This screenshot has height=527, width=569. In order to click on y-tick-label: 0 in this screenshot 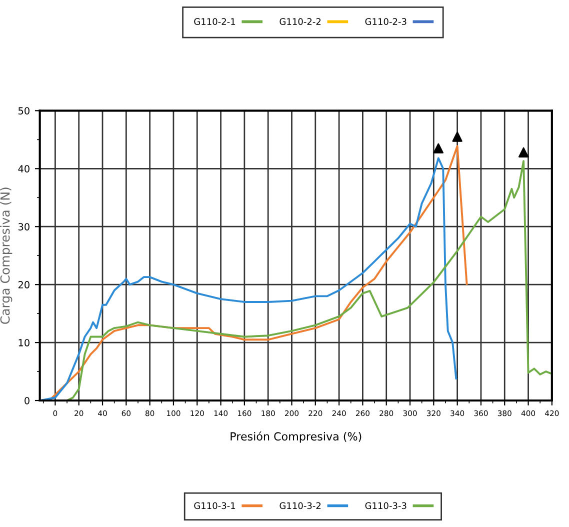, I will do `click(27, 400)`.